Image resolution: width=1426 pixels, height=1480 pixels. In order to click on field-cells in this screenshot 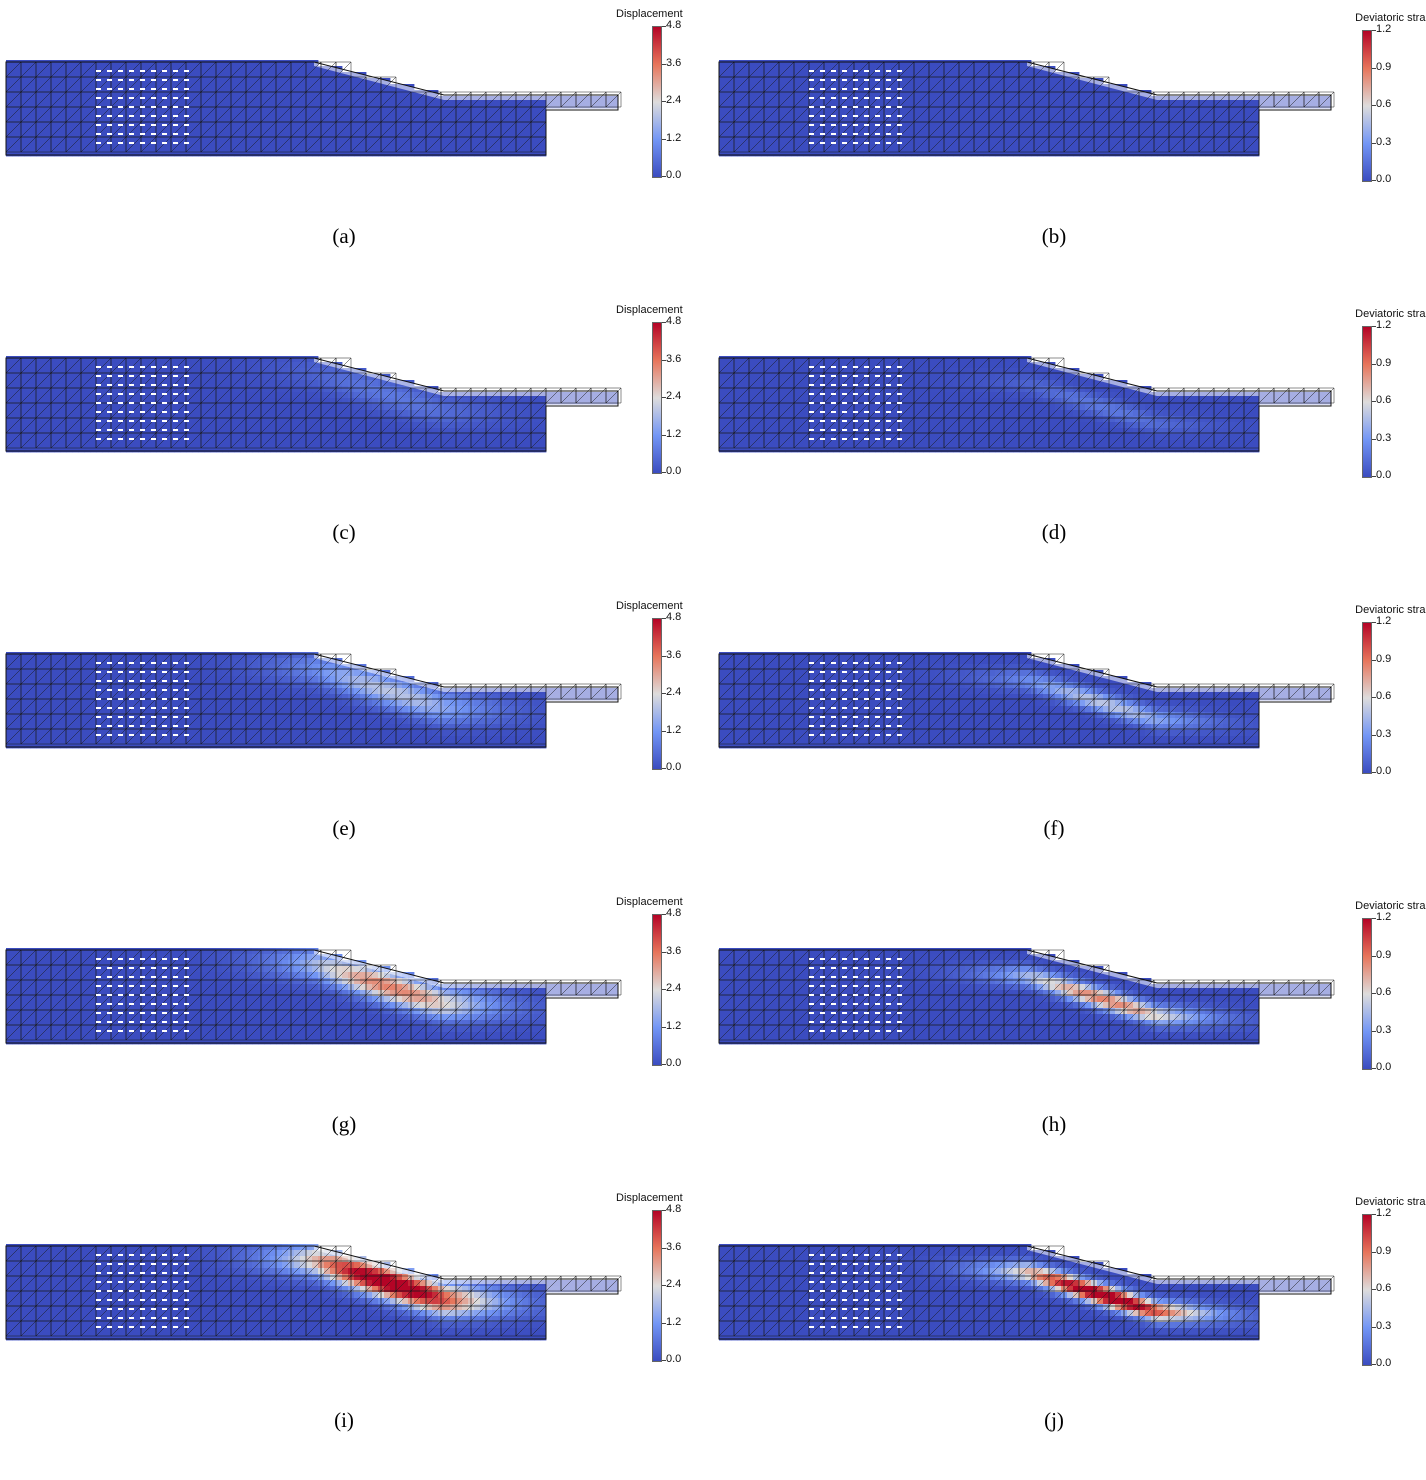, I will do `click(1025, 108)`.